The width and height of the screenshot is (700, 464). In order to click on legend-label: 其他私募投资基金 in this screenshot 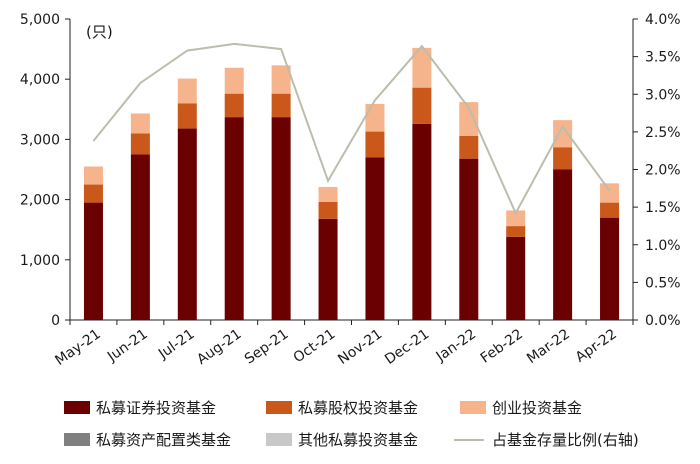, I will do `click(358, 440)`.